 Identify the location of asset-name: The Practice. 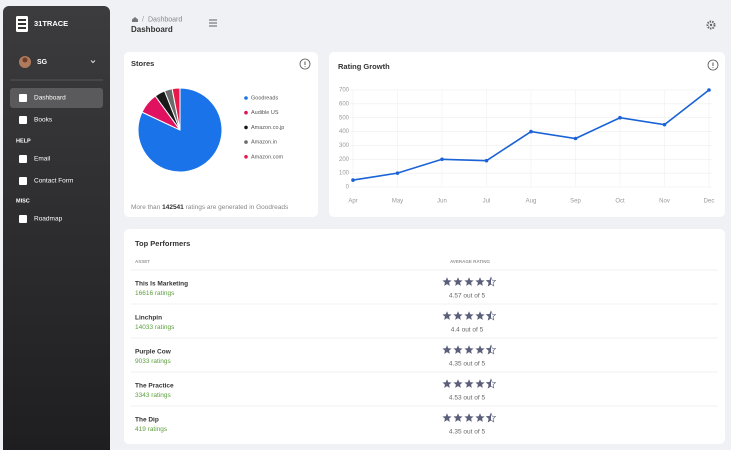
(154, 386).